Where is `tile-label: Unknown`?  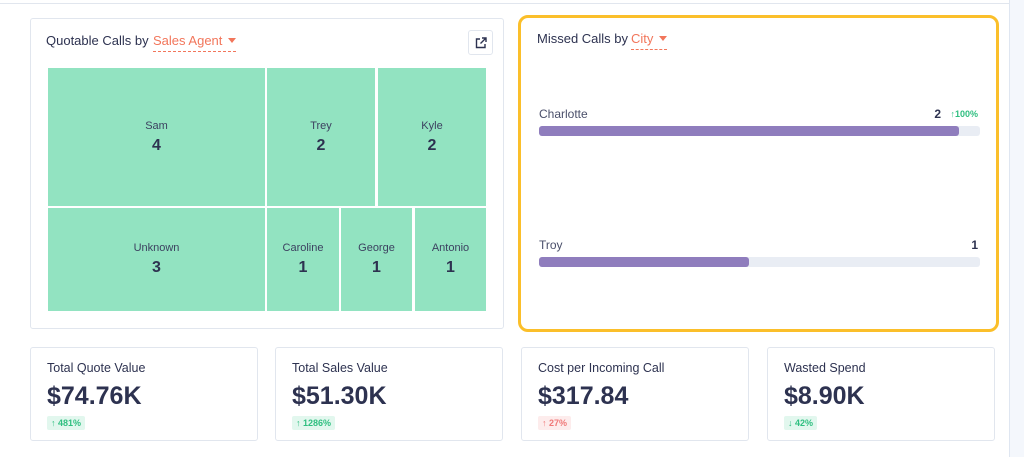
tile-label: Unknown is located at coordinates (156, 248).